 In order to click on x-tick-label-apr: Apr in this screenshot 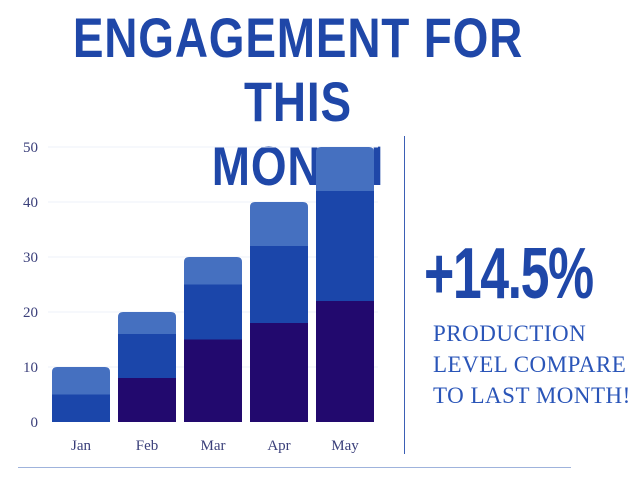, I will do `click(278, 446)`.